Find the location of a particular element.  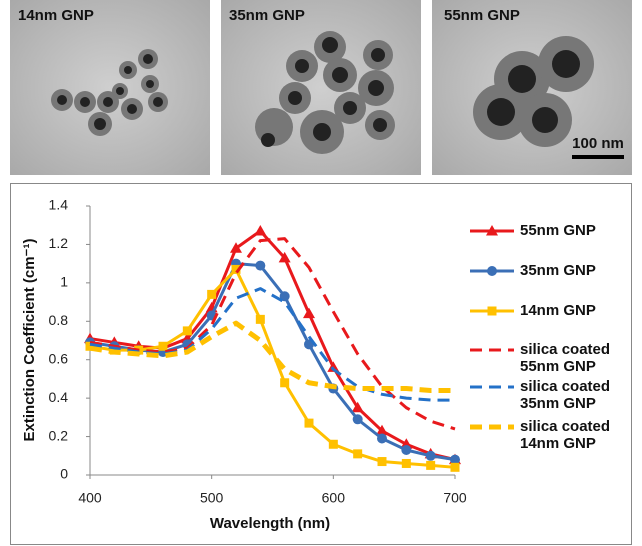

x-tick-label: 400 is located at coordinates (90, 498).